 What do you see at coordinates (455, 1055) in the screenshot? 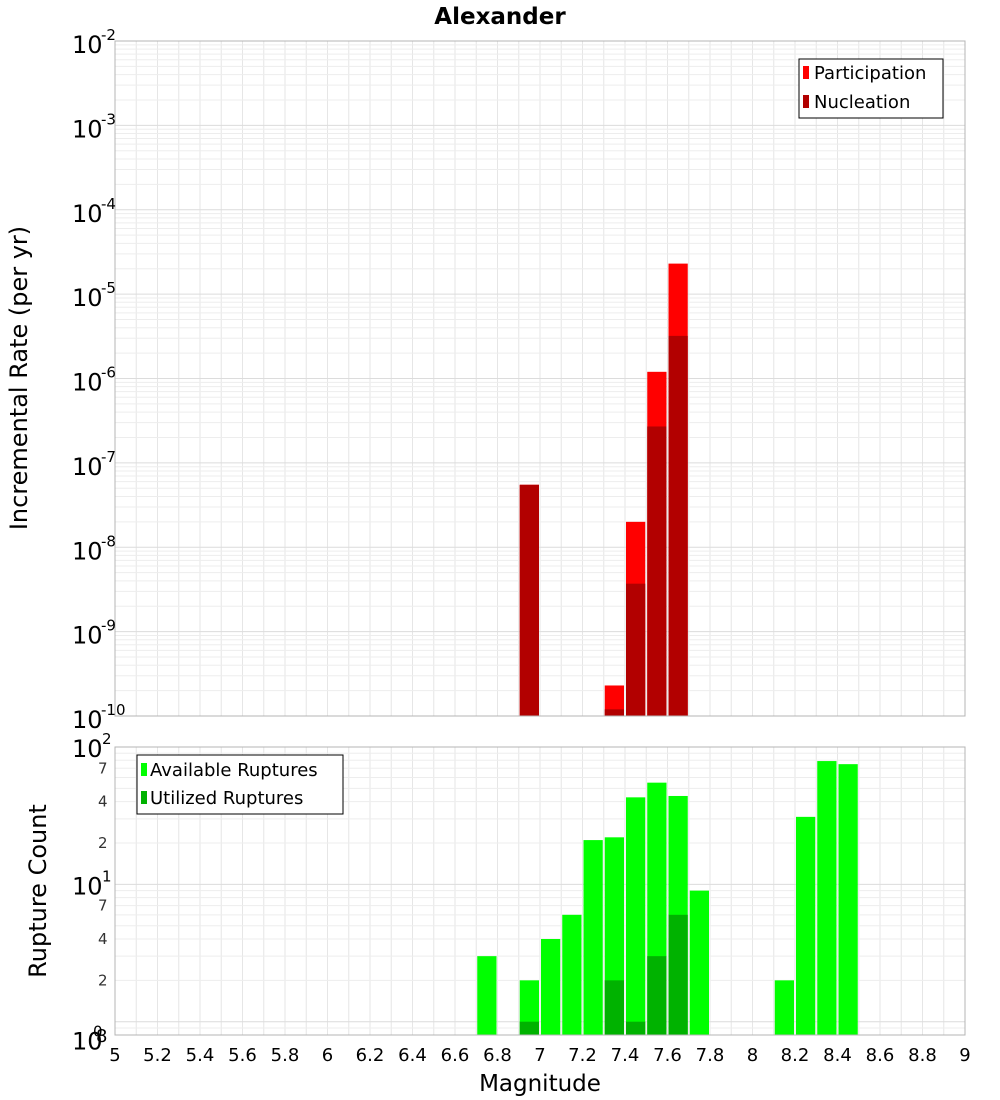
I see `x-tick-label: 6.6` at bounding box center [455, 1055].